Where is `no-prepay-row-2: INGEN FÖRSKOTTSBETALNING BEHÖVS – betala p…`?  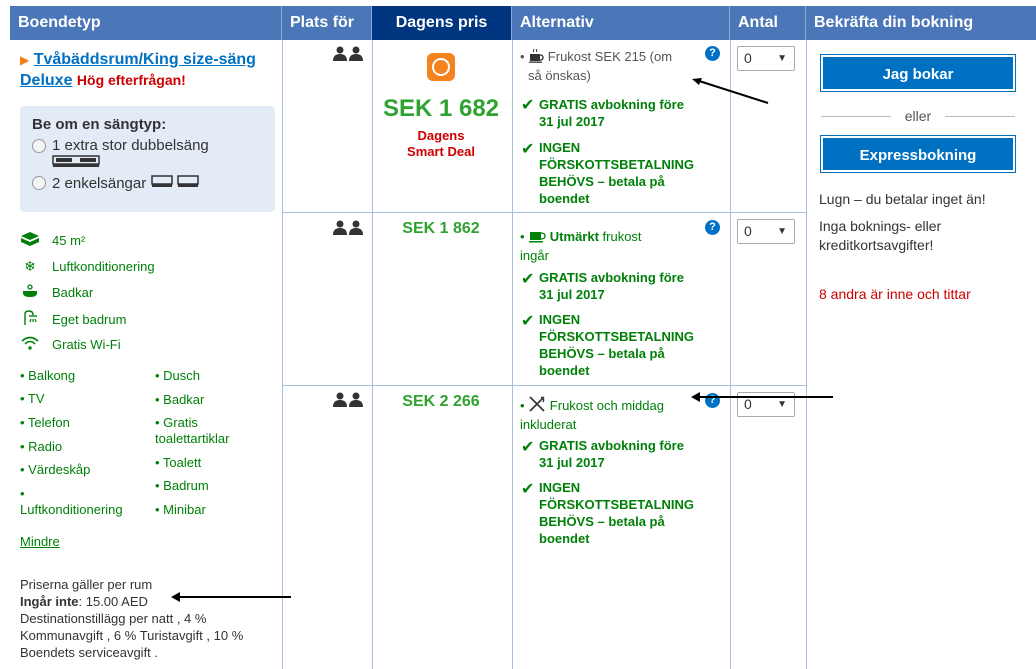
no-prepay-row-2: INGEN FÖRSKOTTSBETALNING BEHÖVS – betala p… is located at coordinates (631, 345).